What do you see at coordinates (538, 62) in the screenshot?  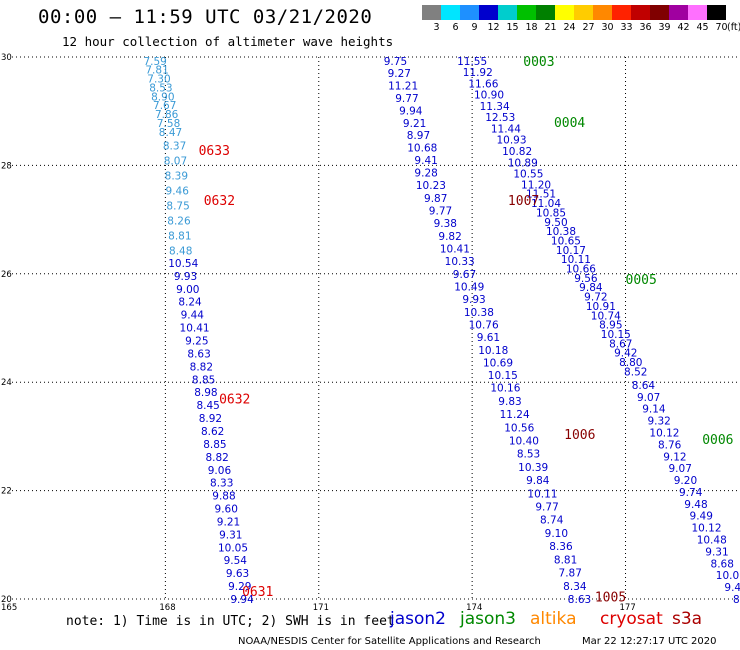 I see `pass-time-label: 0003` at bounding box center [538, 62].